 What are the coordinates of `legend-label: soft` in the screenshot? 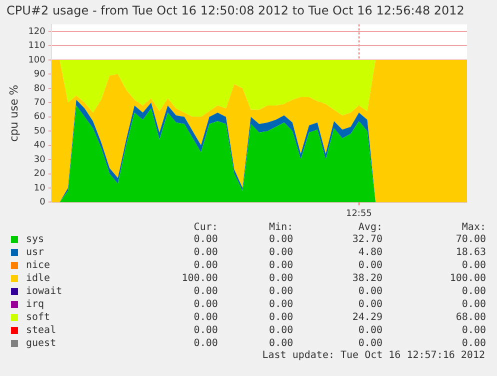 It's located at (38, 317).